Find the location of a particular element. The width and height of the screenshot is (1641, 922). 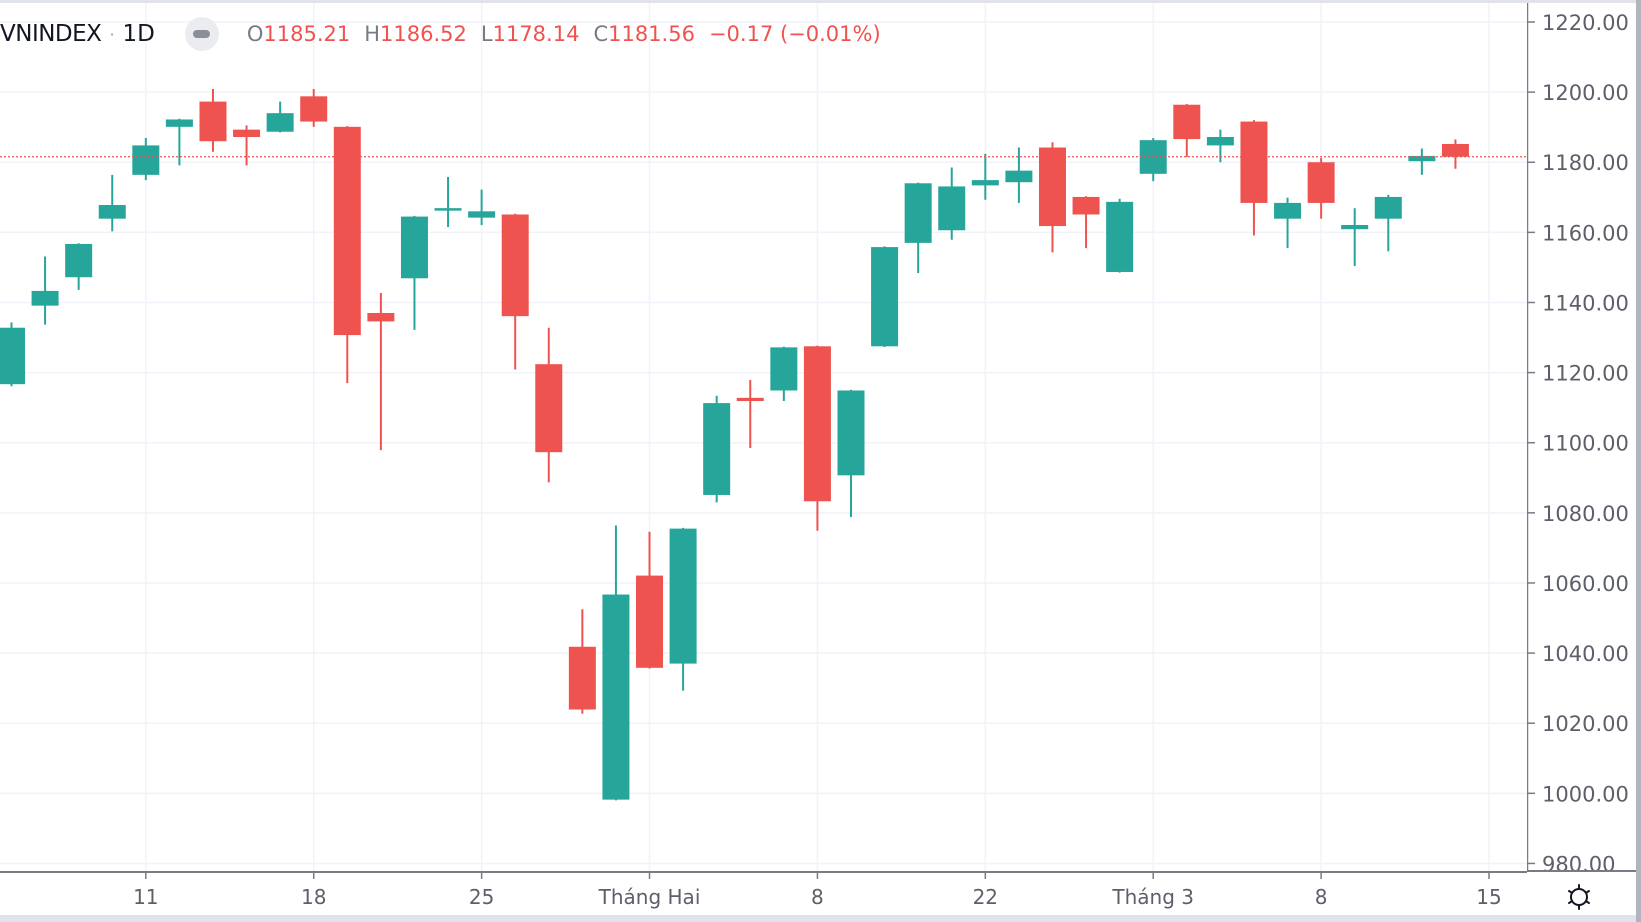

svg-text: 1020.00 is located at coordinates (1585, 724).